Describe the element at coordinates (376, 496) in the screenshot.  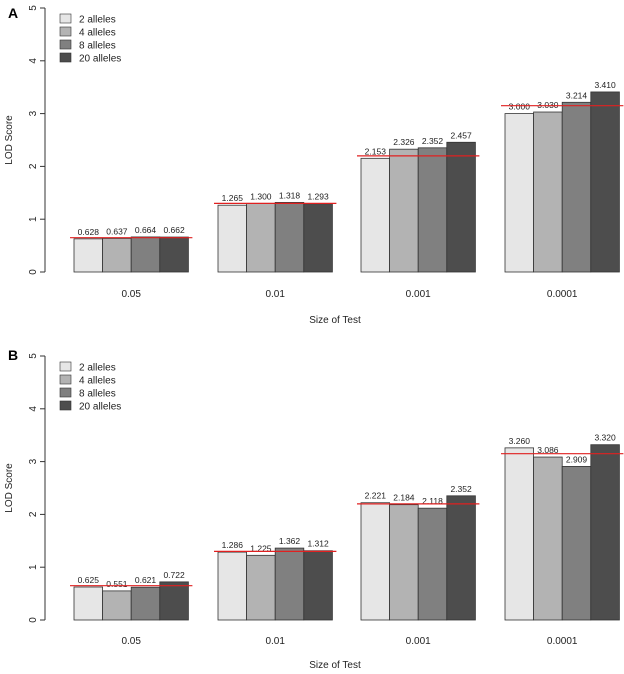
I see `bar-value-label: 2.221` at that location.